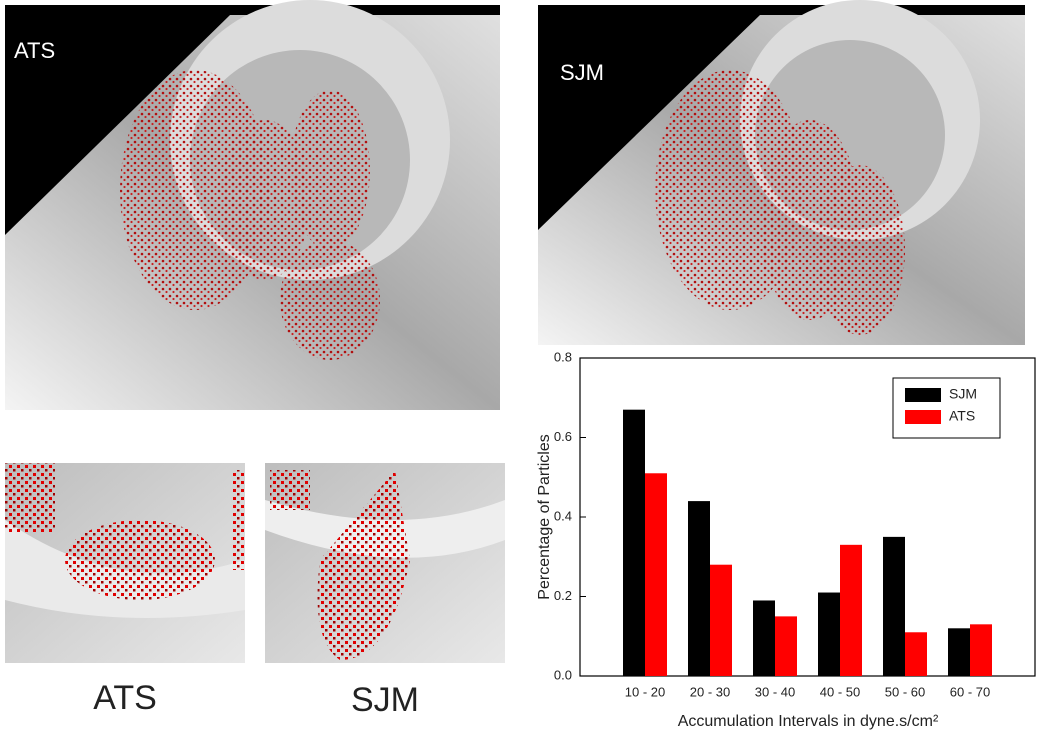 The width and height of the screenshot is (1050, 746). I want to click on y-axis-title: Percentage of Particles, so click(544, 516).